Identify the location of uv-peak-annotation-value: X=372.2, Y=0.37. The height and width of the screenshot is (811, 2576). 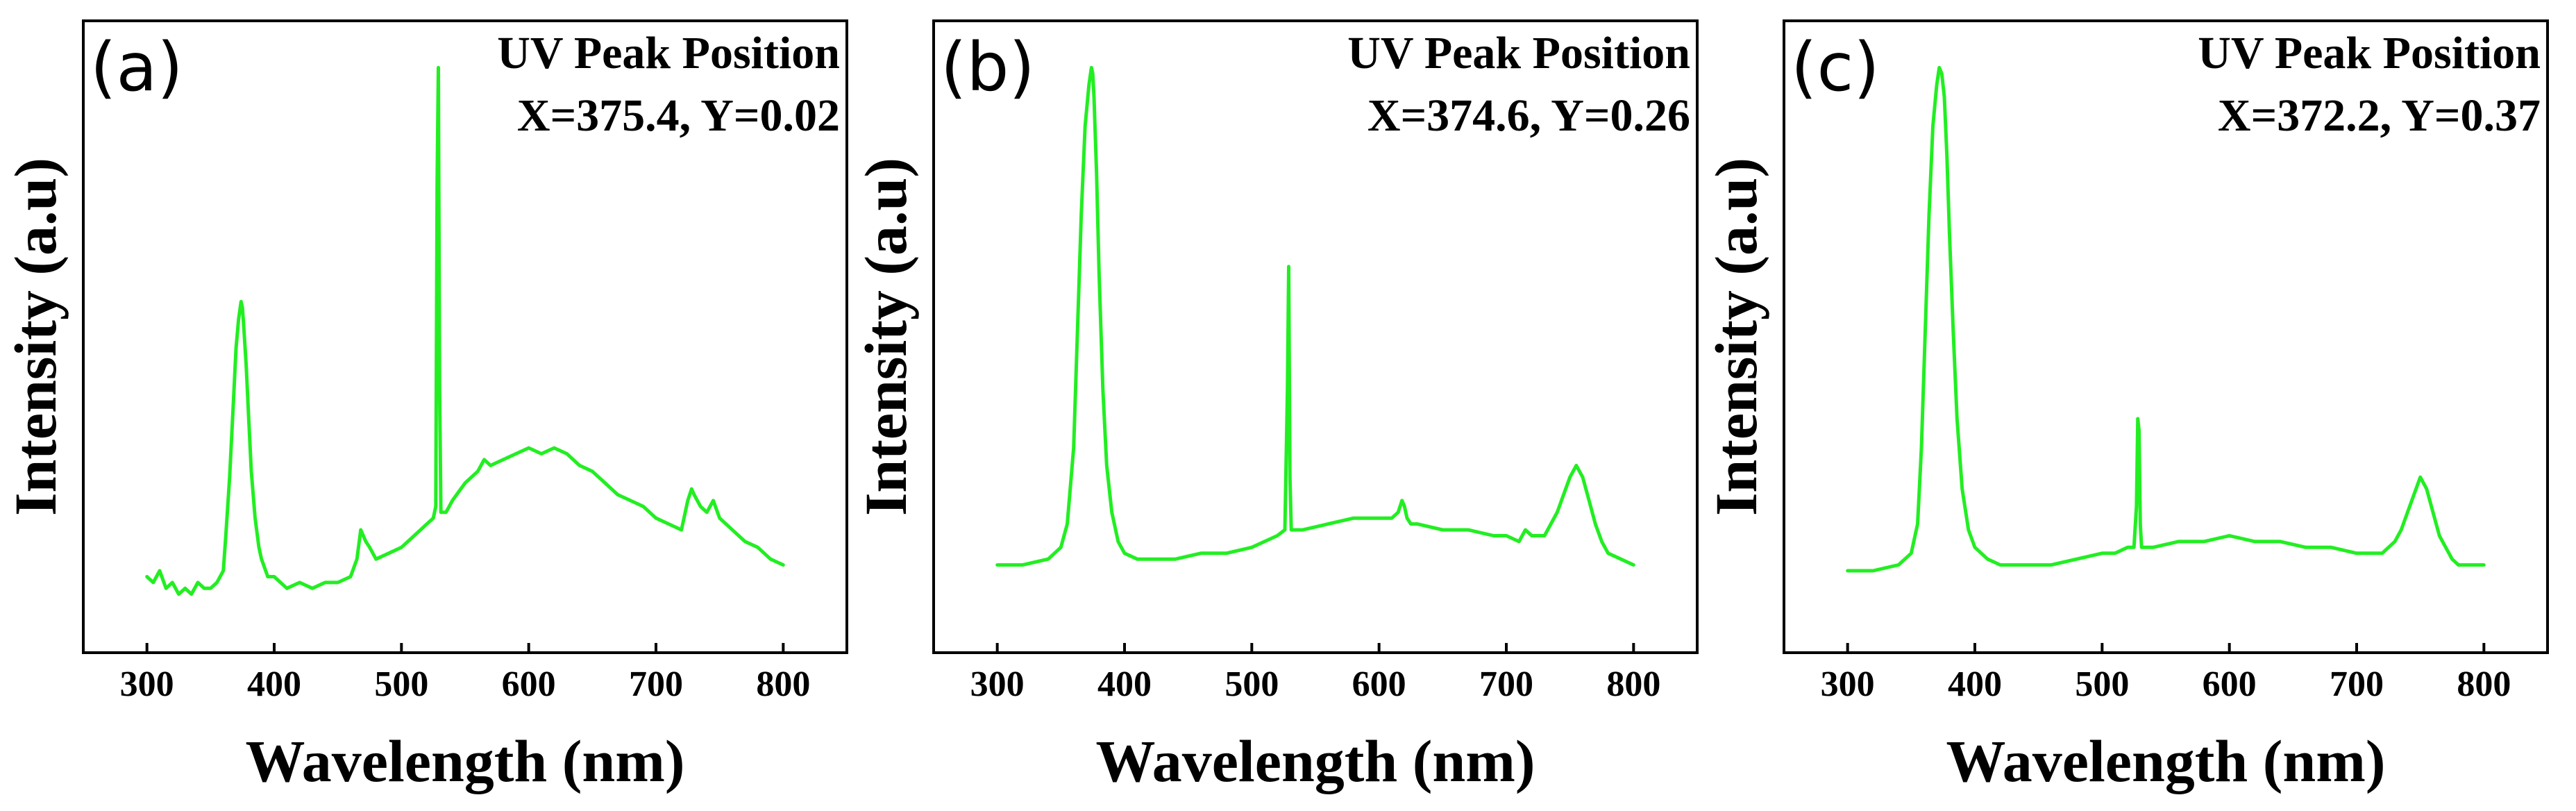
(2379, 115).